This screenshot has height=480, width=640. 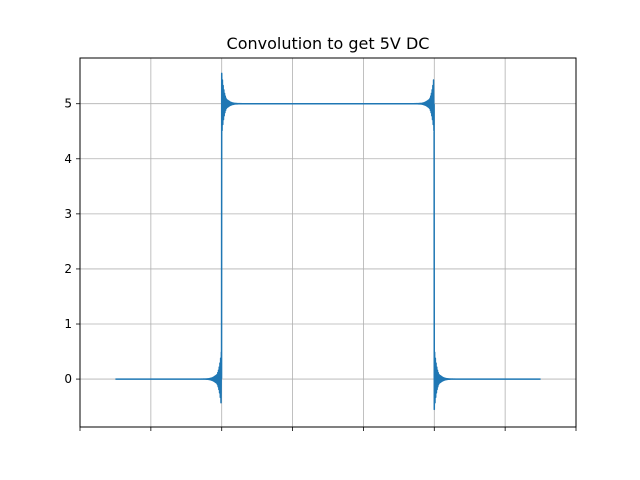 What do you see at coordinates (328, 43) in the screenshot?
I see `chart-title: Convolution to get 5V DC` at bounding box center [328, 43].